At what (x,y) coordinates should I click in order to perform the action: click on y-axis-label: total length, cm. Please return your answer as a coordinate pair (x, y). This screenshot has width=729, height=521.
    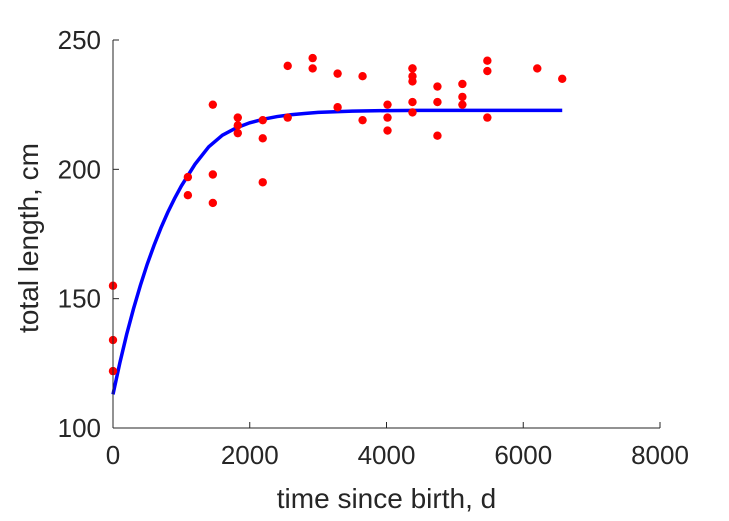
    Looking at the image, I should click on (28, 238).